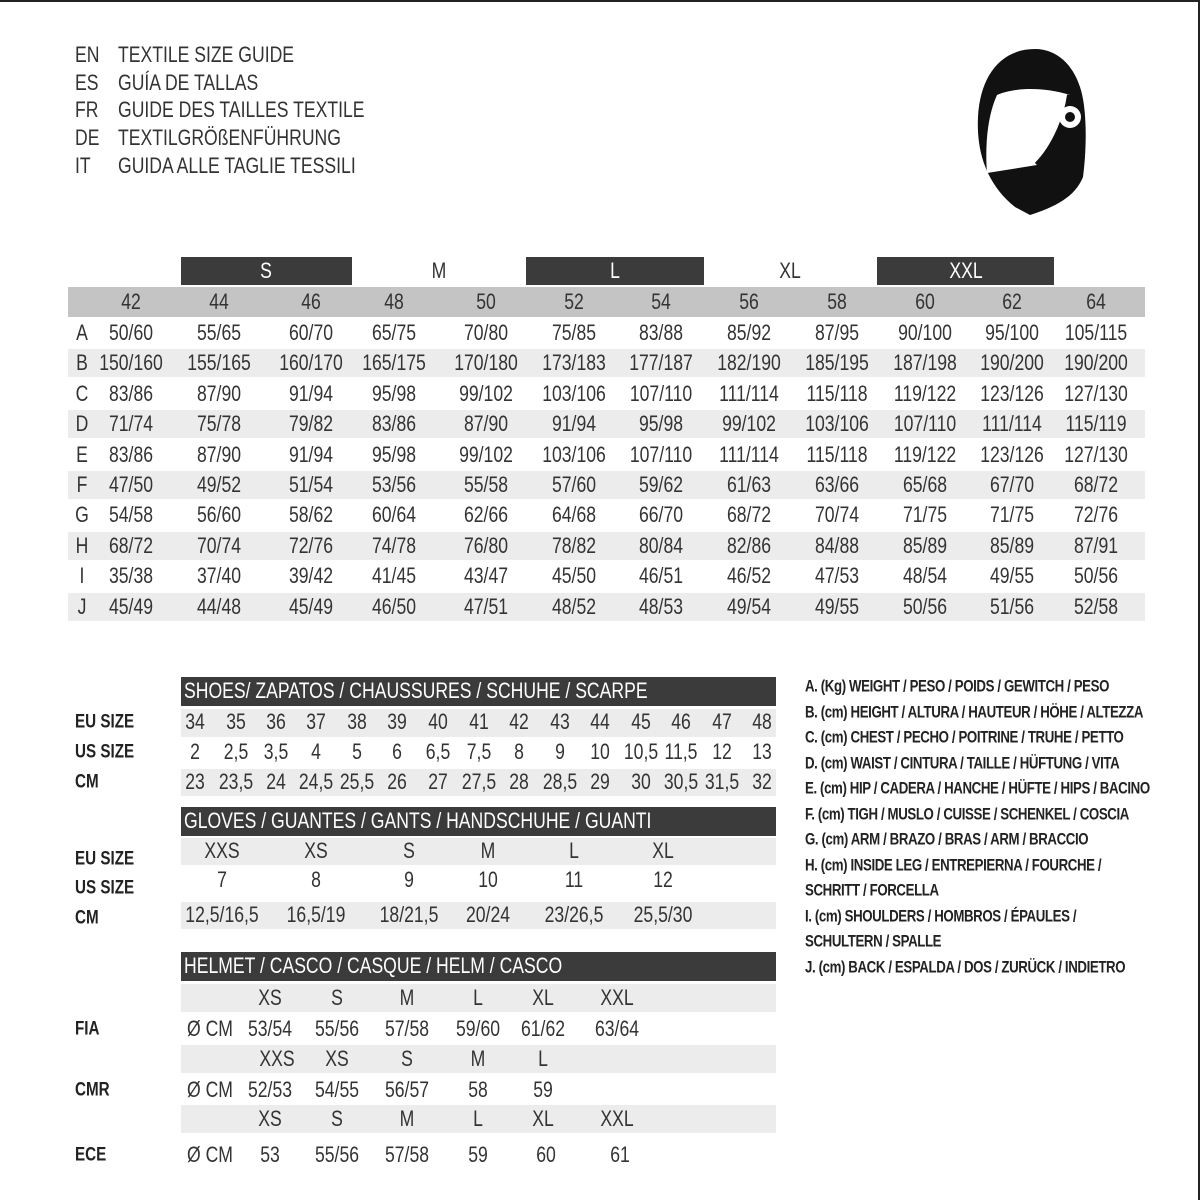  I want to click on gloves-cell: XL, so click(663, 850).